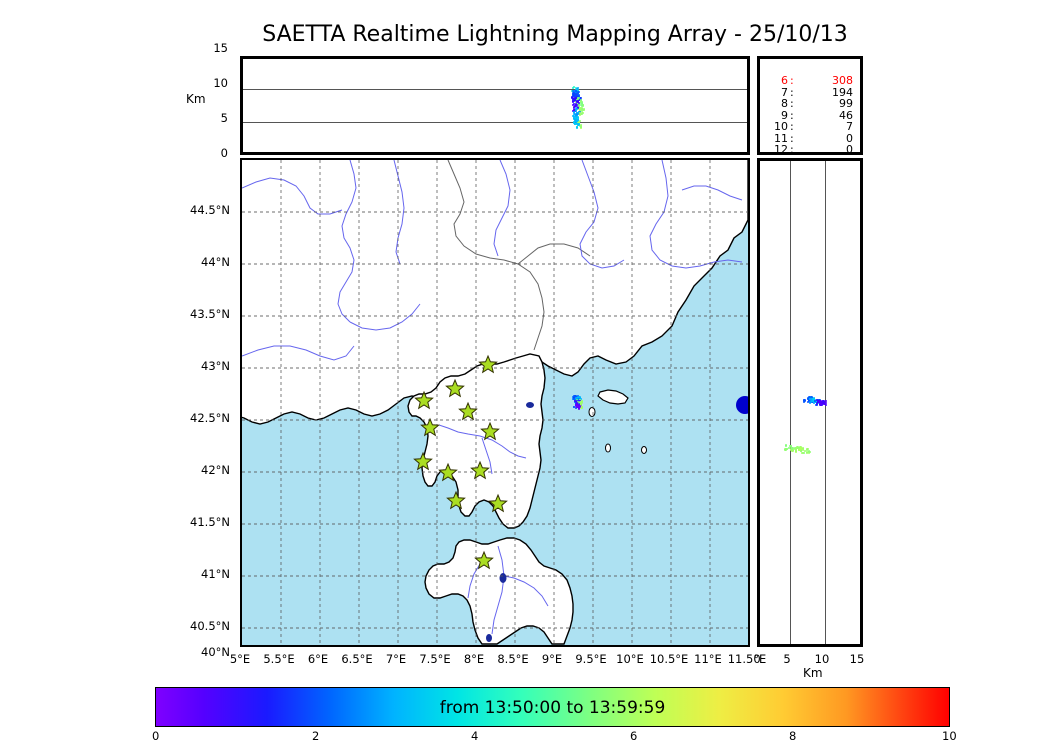  I want to click on right-panel-xtick-15: 15, so click(857, 659).